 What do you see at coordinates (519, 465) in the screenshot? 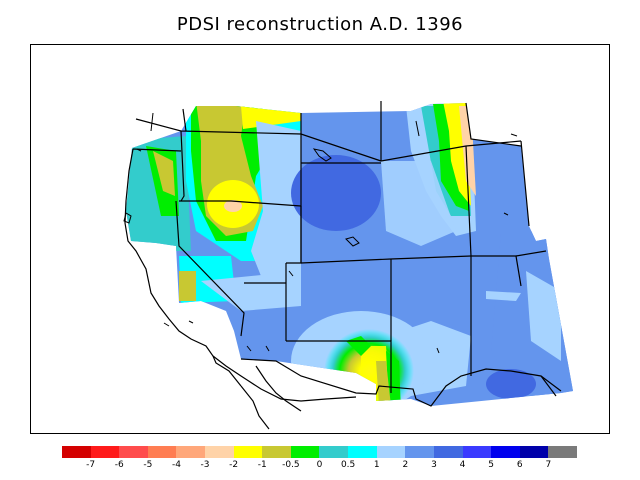
I see `colorbar-tick-label: 6` at bounding box center [519, 465].